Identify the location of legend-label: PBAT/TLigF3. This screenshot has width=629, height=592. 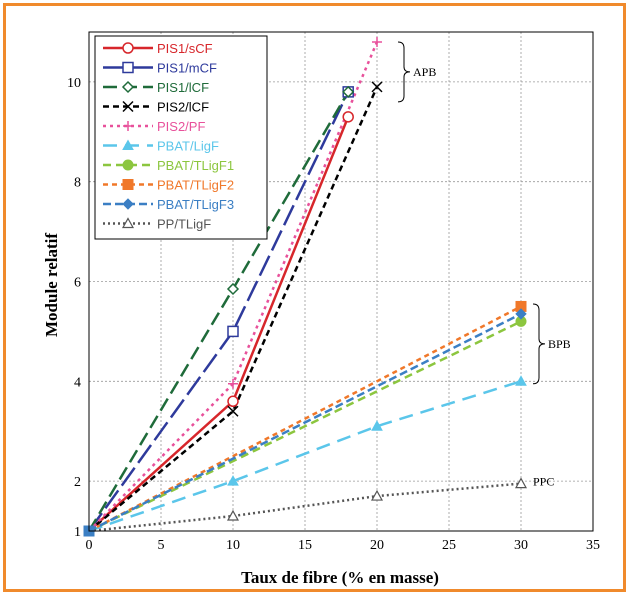
(195, 204).